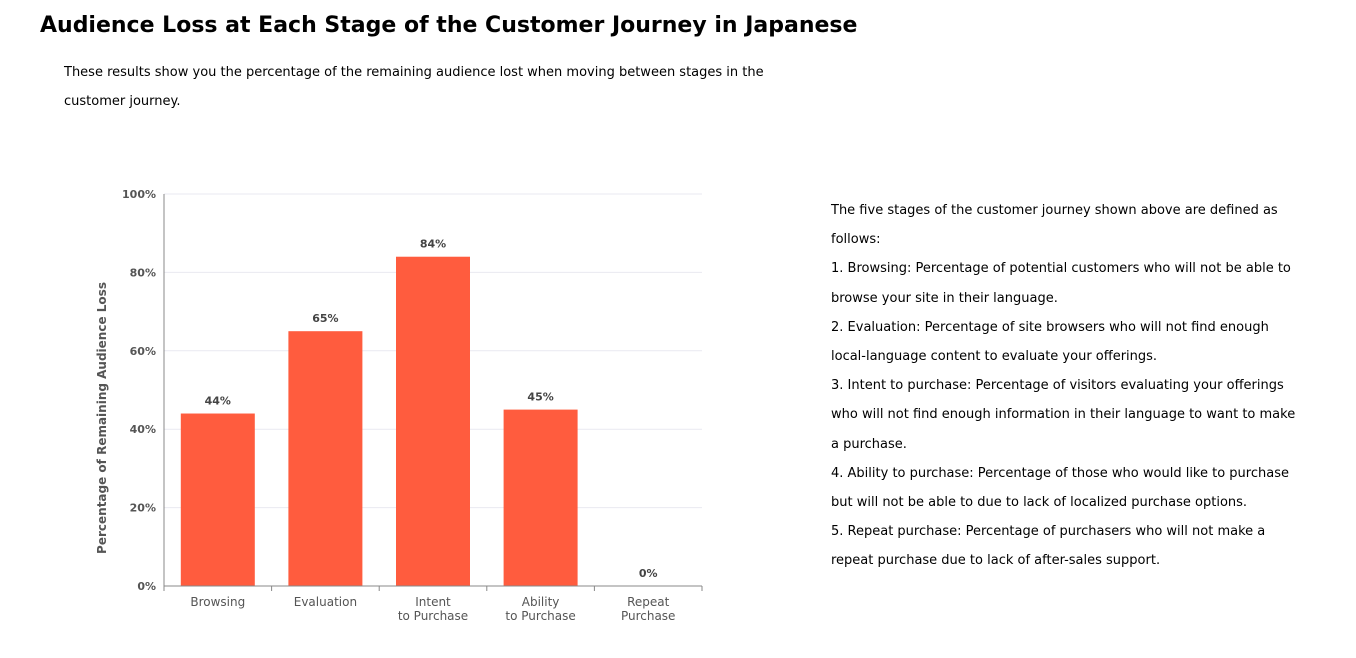  Describe the element at coordinates (143, 272) in the screenshot. I see `y-tick-label: 80%` at that location.